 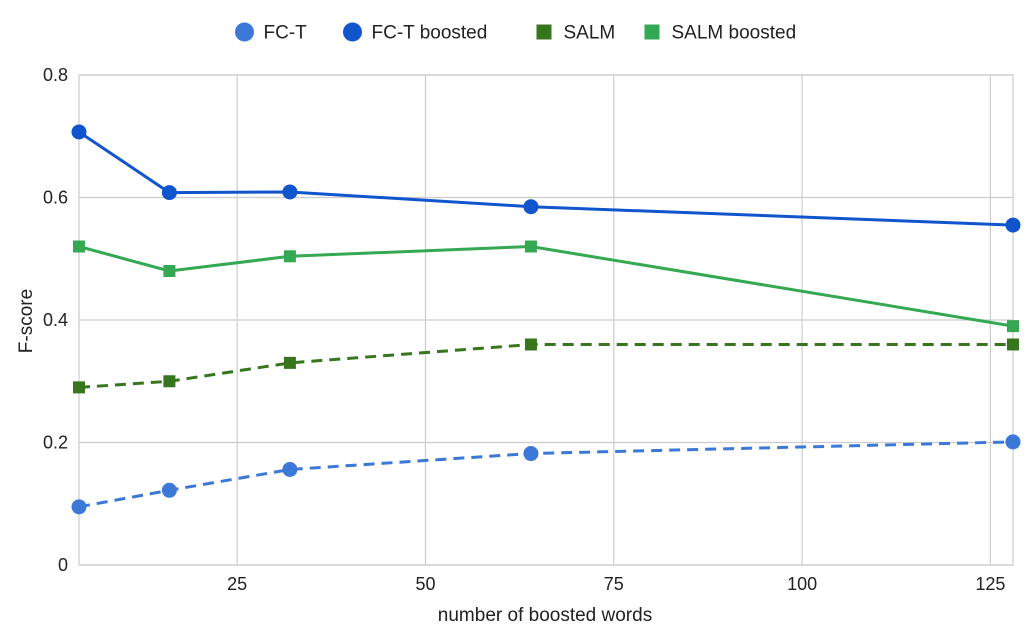 What do you see at coordinates (237, 584) in the screenshot?
I see `x-tick-label: 25` at bounding box center [237, 584].